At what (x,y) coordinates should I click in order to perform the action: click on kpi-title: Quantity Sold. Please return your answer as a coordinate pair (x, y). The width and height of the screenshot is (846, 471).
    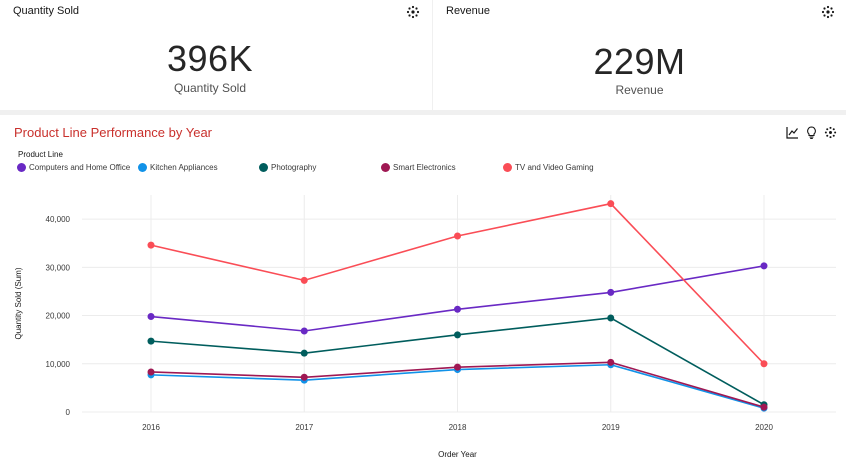
    Looking at the image, I should click on (46, 11).